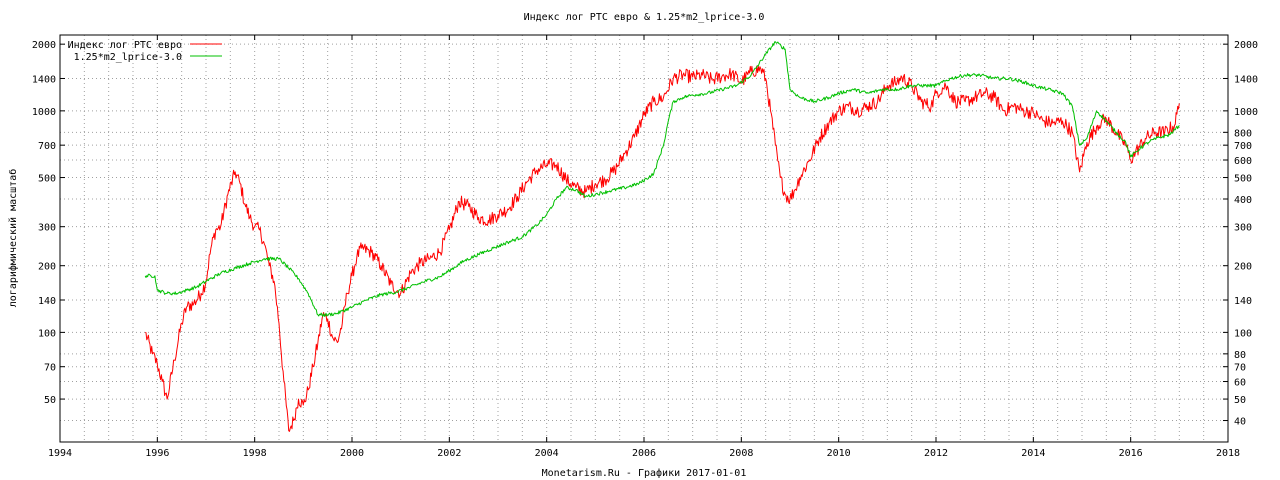 The height and width of the screenshot is (480, 1280). I want to click on x-tick-label: 2012, so click(936, 453).